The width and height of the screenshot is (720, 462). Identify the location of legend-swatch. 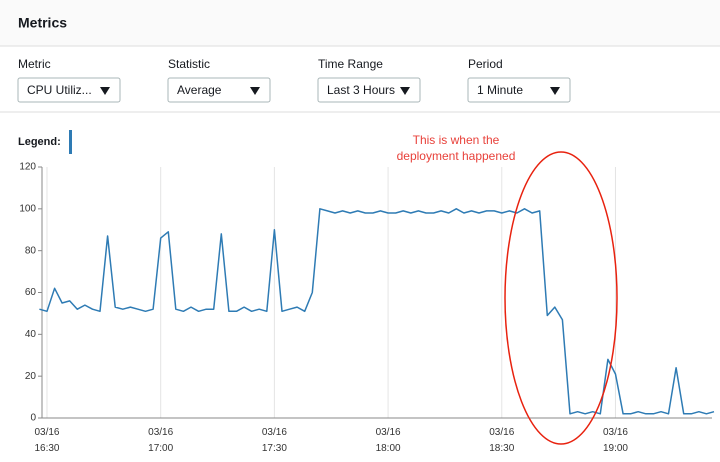
(70, 142).